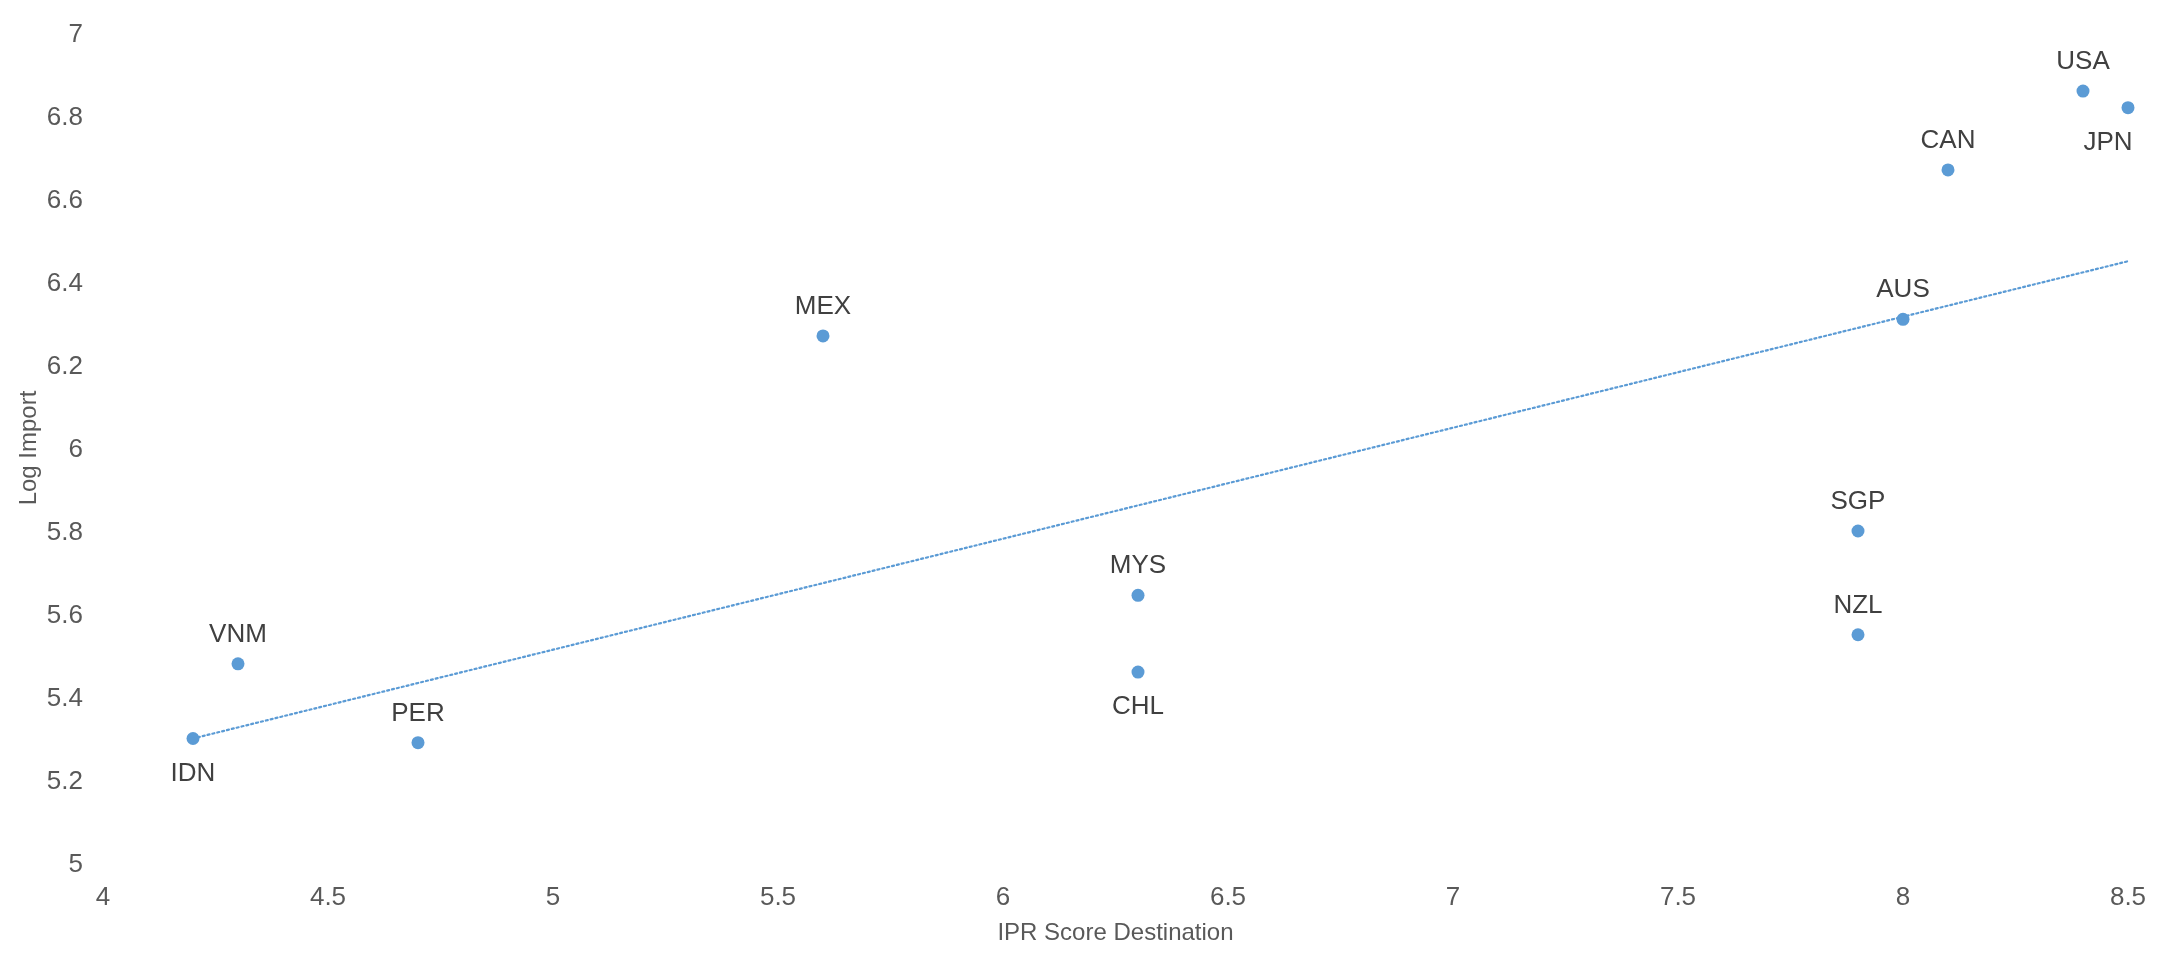 The height and width of the screenshot is (975, 2178). What do you see at coordinates (75, 863) in the screenshot?
I see `y-tick-label: 5` at bounding box center [75, 863].